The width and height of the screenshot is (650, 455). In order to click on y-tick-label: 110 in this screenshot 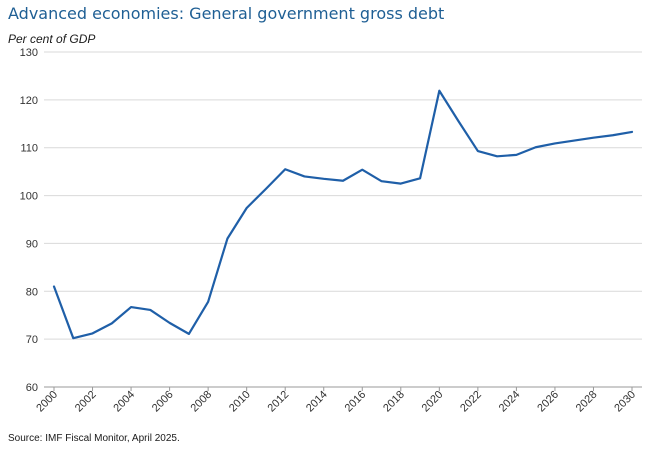, I will do `click(29, 149)`.